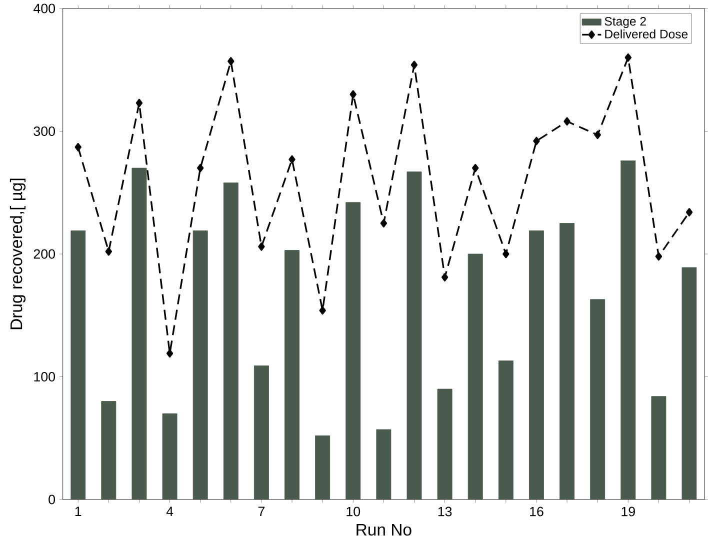 This screenshot has width=708, height=539. What do you see at coordinates (537, 511) in the screenshot?
I see `x-tick-label: 16` at bounding box center [537, 511].